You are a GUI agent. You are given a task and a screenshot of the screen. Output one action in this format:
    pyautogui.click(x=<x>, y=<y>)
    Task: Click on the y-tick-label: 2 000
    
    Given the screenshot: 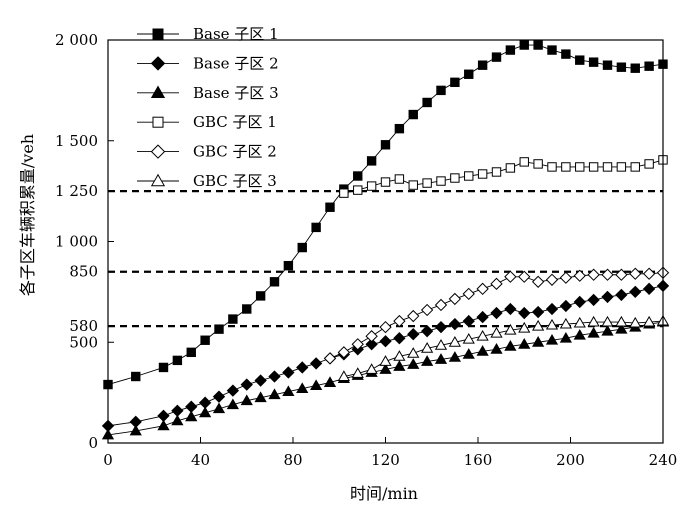 What is the action you would take?
    pyautogui.click(x=76, y=40)
    